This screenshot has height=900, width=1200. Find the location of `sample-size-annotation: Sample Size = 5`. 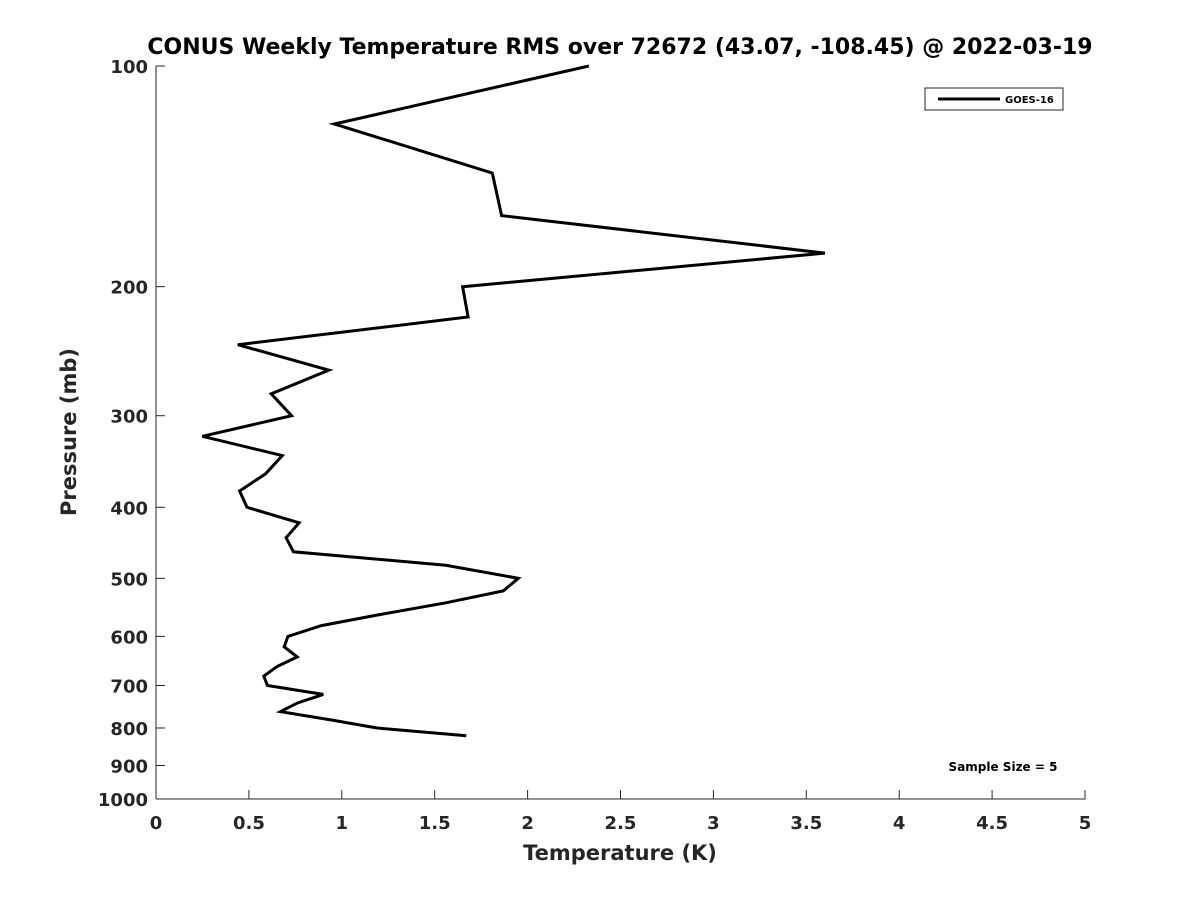

sample-size-annotation: Sample Size = 5 is located at coordinates (1003, 767).